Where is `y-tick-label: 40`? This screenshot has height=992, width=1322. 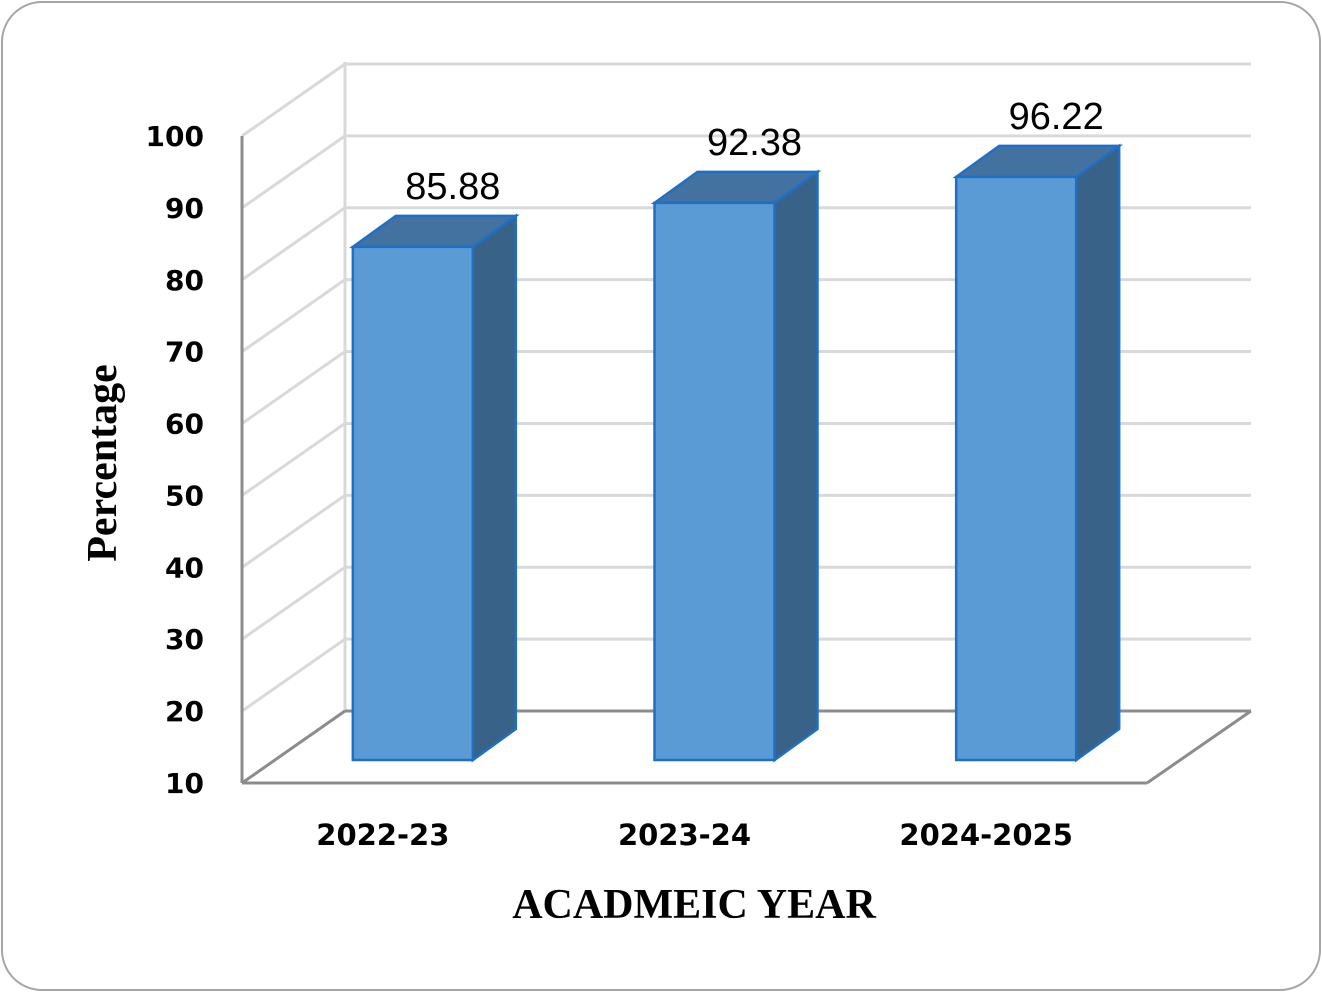 y-tick-label: 40 is located at coordinates (184, 567).